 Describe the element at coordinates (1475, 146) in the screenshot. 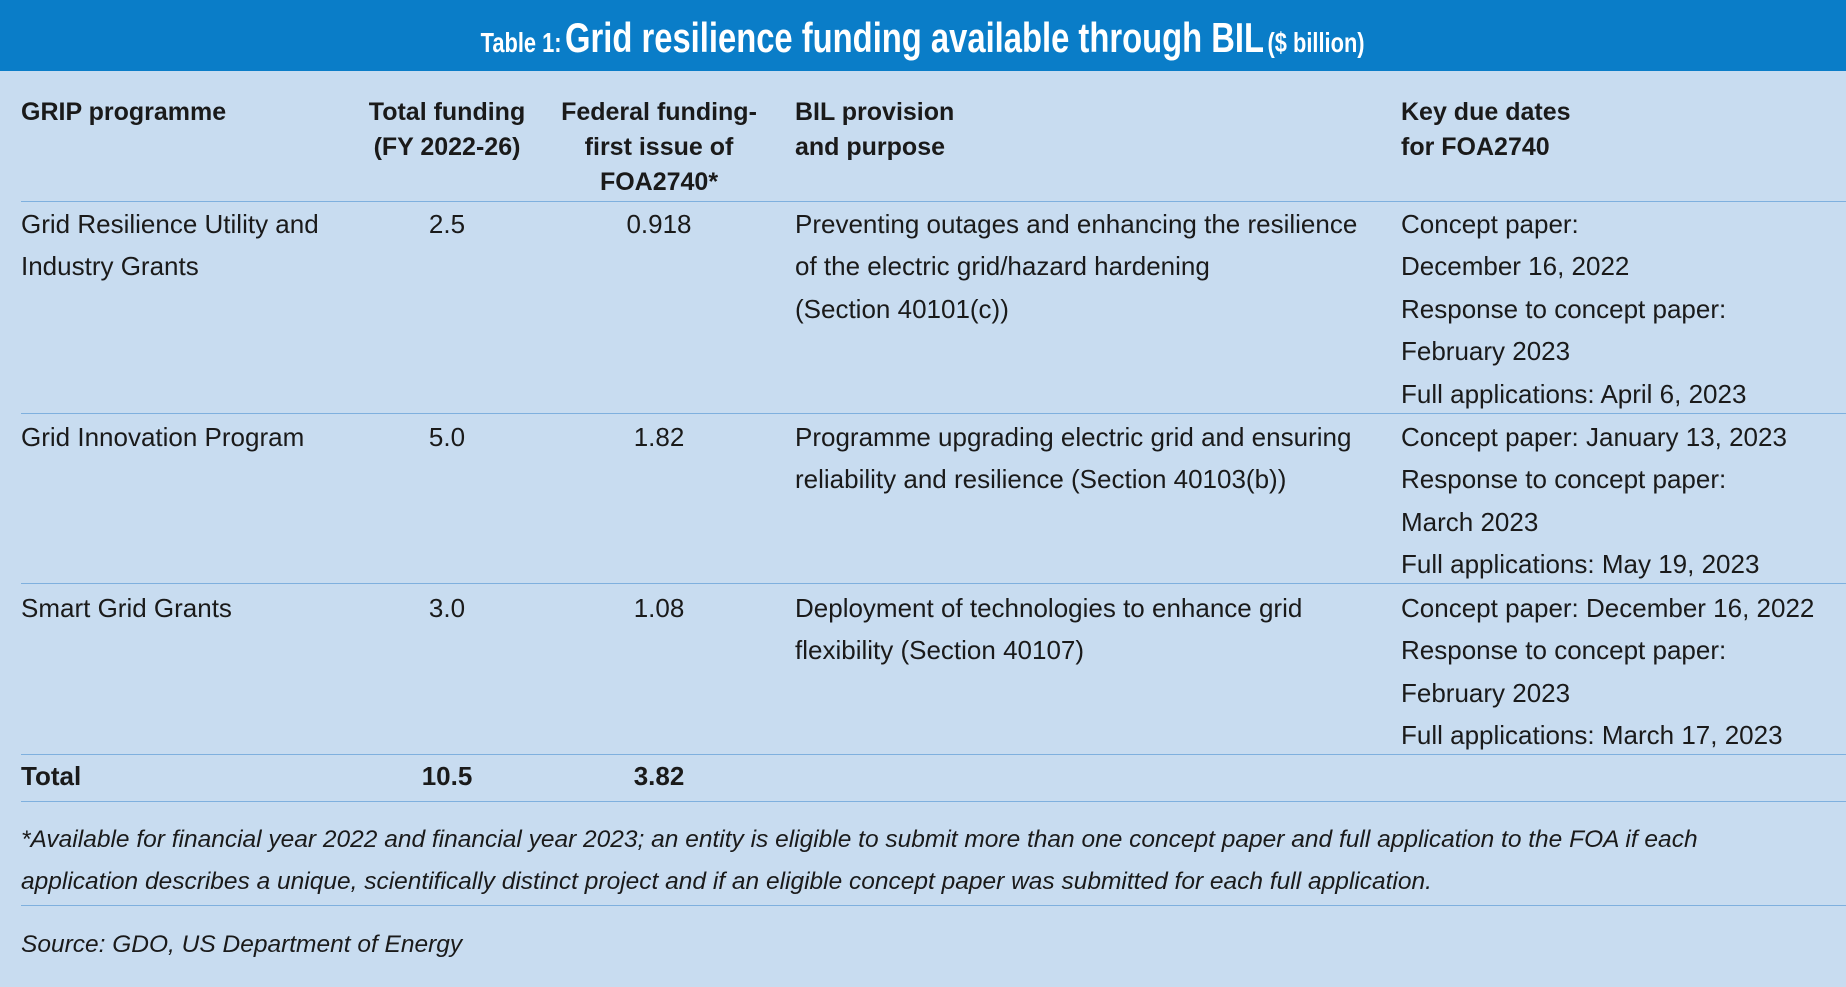

I see `column-header: for FOA2740` at that location.